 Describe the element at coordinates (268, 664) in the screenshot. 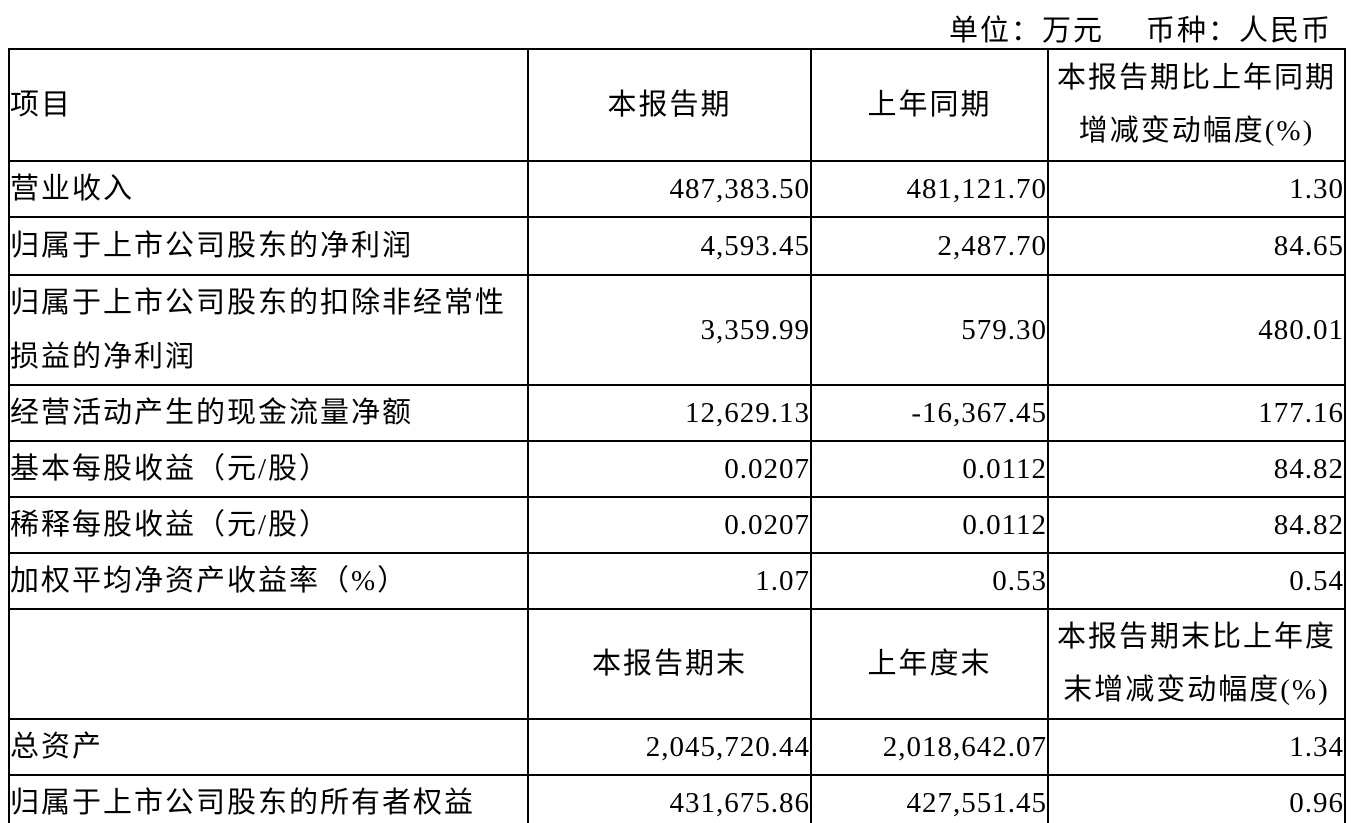

I see `header-item-empty` at that location.